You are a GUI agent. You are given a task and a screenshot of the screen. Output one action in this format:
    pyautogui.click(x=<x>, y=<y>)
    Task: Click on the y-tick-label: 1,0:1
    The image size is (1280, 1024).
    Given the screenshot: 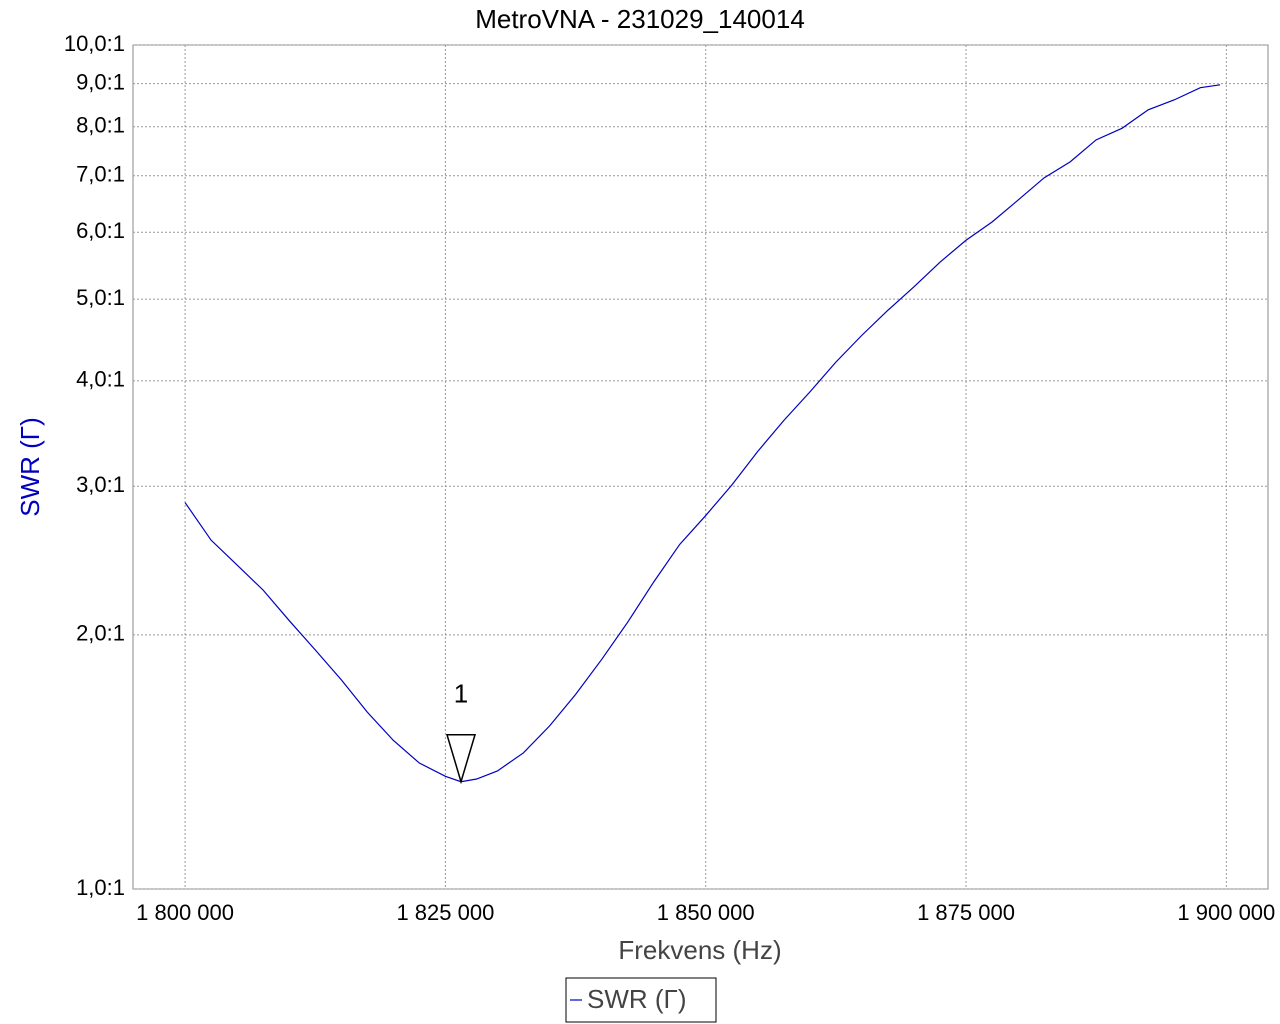 What is the action you would take?
    pyautogui.click(x=100, y=887)
    